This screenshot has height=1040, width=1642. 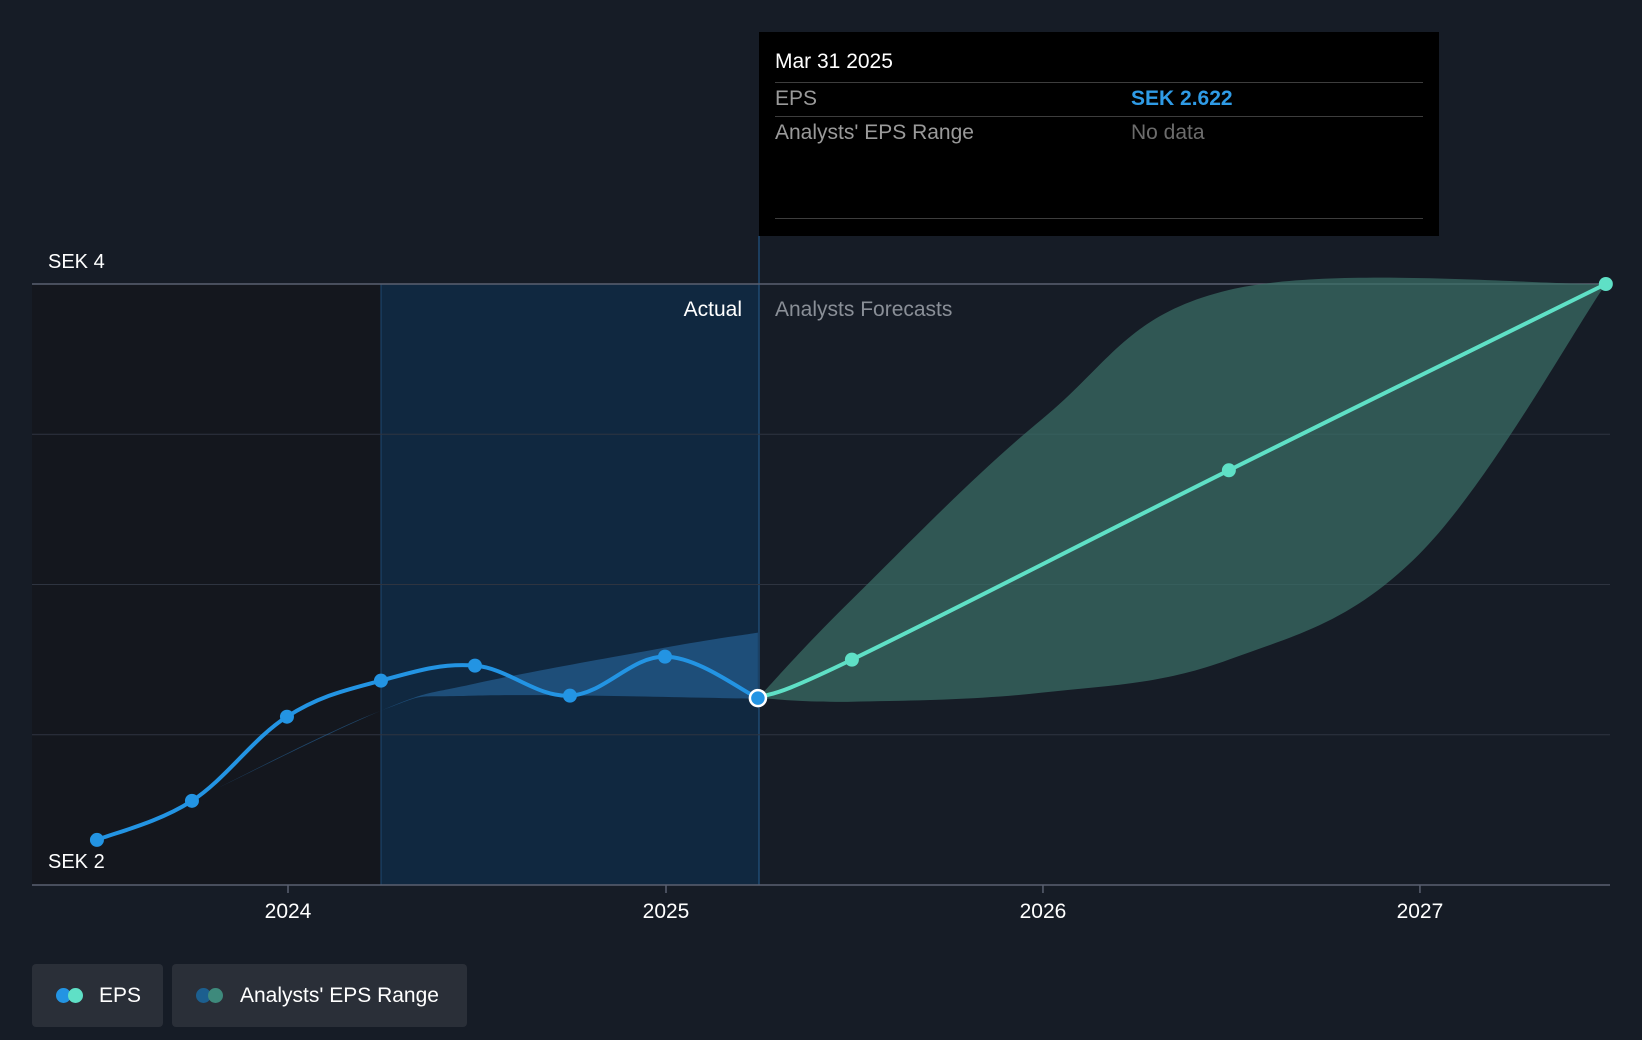 What do you see at coordinates (1043, 911) in the screenshot?
I see `x-tick-label: 2026` at bounding box center [1043, 911].